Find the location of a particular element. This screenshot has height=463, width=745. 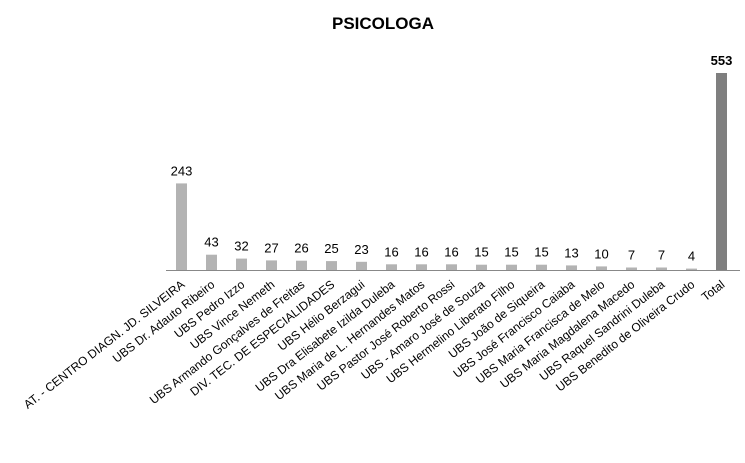

category-label: Total is located at coordinates (713, 290).